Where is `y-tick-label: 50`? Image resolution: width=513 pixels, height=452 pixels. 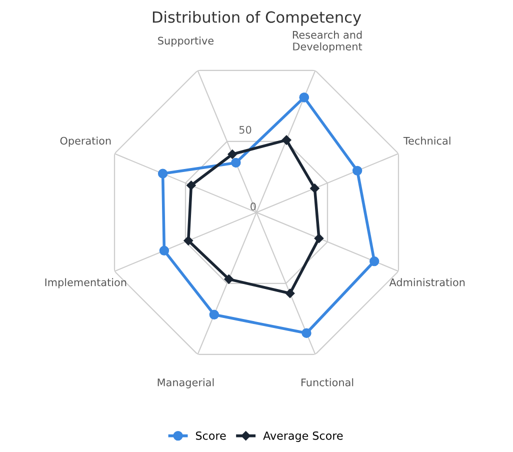
y-tick-label: 50 is located at coordinates (245, 130).